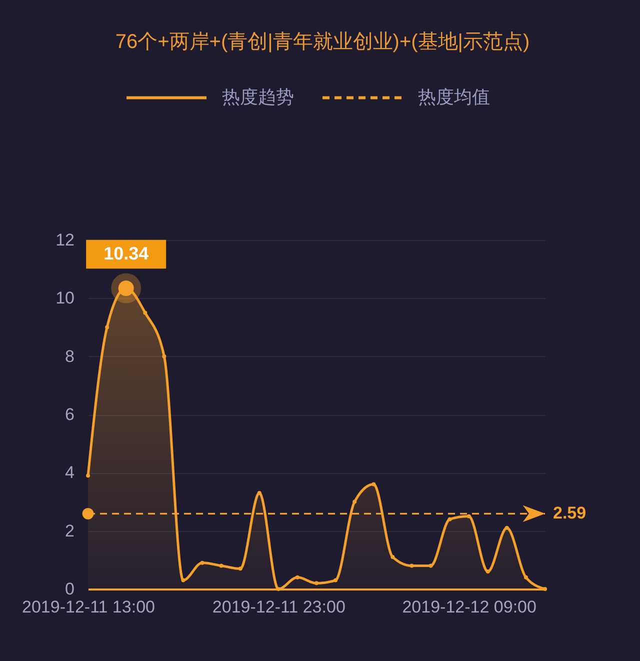  What do you see at coordinates (469, 607) in the screenshot?
I see `x-tick-label: 2019-12-12 09:00` at bounding box center [469, 607].